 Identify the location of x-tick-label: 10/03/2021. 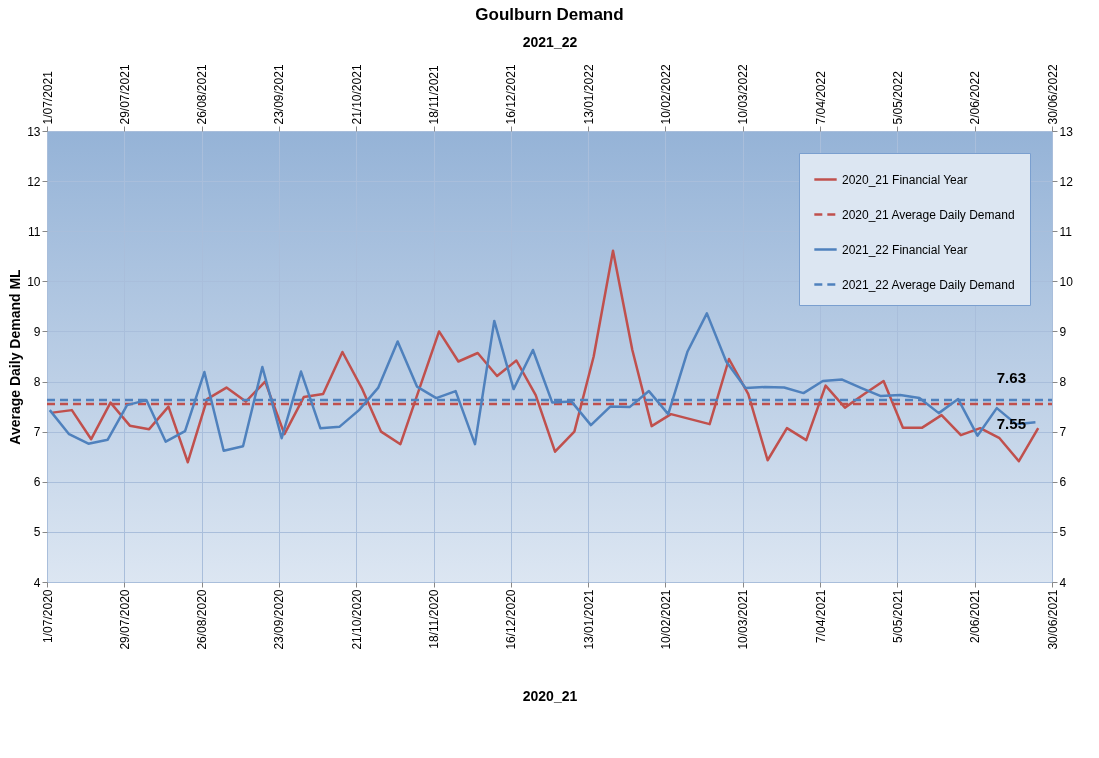
(743, 619).